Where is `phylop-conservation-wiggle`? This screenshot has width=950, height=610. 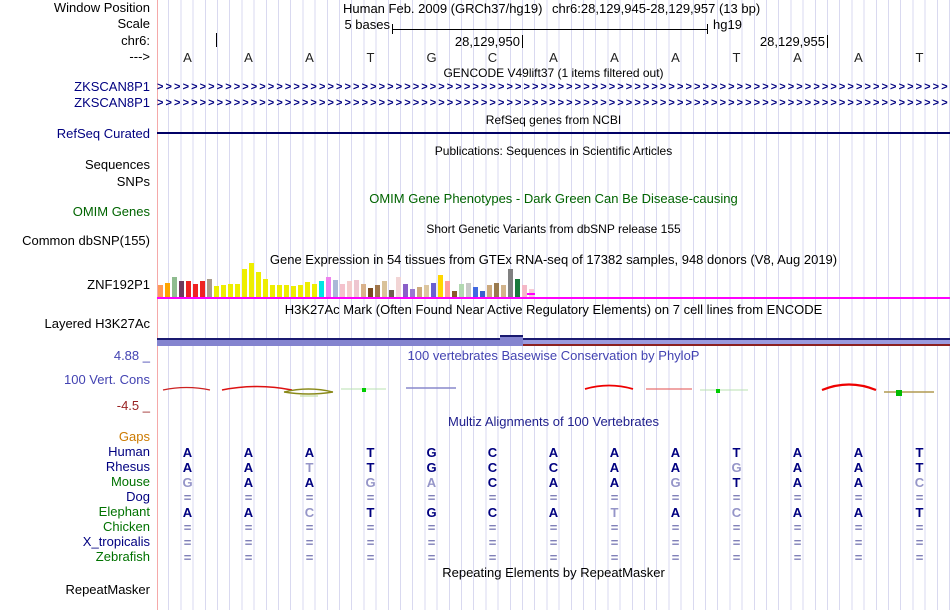 phylop-conservation-wiggle is located at coordinates (553, 390).